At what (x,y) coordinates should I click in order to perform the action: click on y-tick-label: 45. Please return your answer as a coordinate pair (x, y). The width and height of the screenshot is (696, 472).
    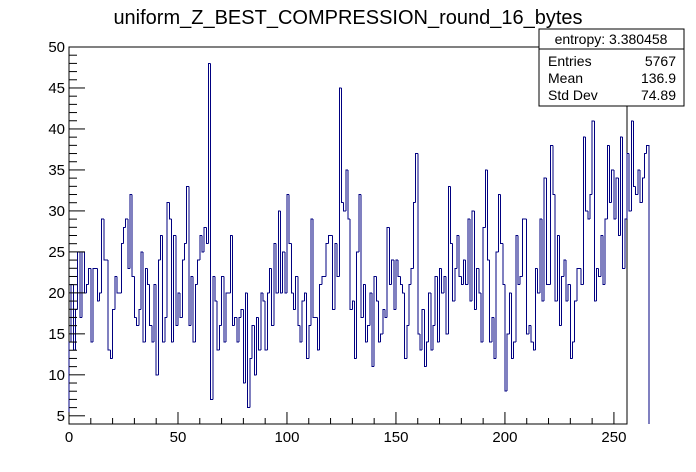
    Looking at the image, I should click on (56, 88).